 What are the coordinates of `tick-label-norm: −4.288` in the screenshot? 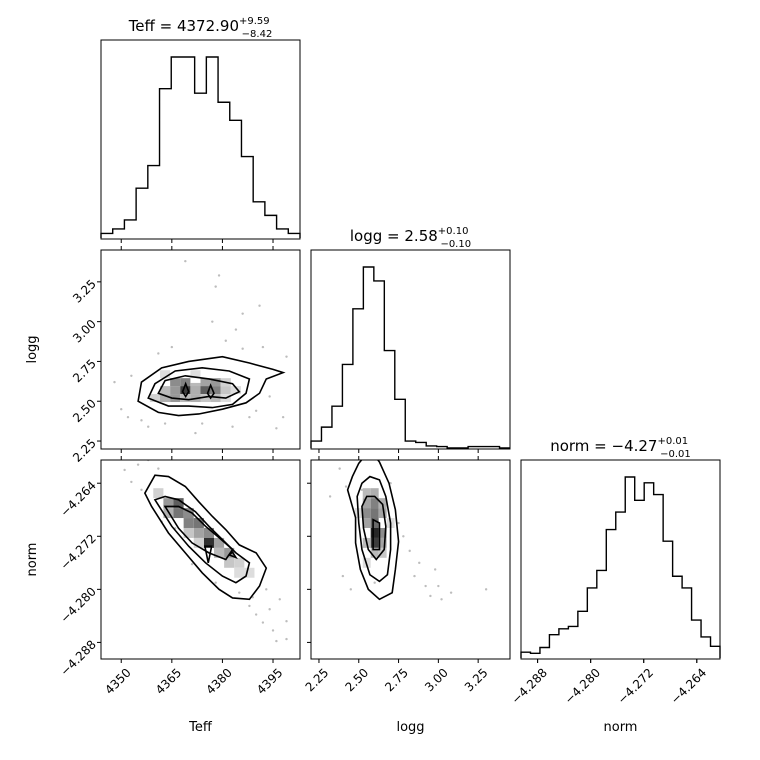 It's located at (78, 657).